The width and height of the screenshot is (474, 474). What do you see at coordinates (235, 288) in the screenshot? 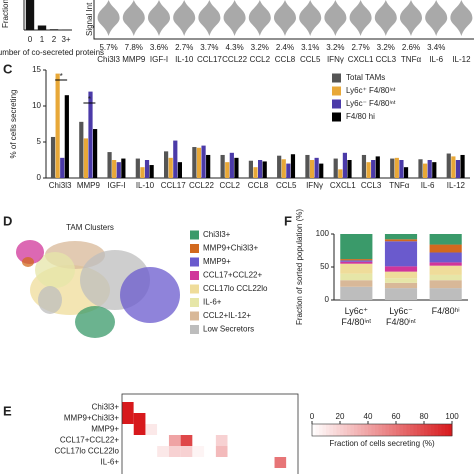
I see `legend-label: CCL17lo CCL22lo` at bounding box center [235, 288].